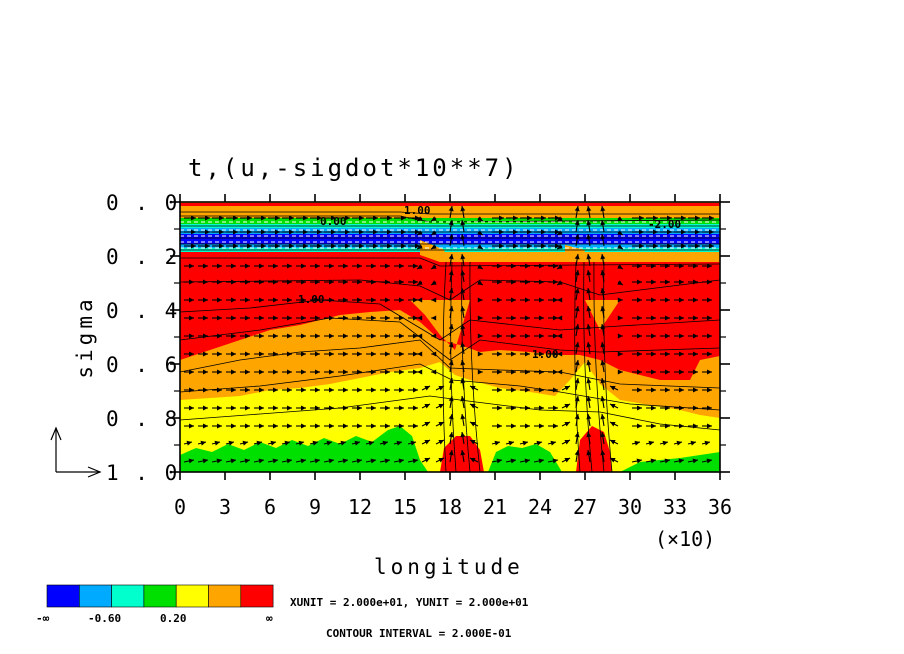  What do you see at coordinates (104, 618) in the screenshot?
I see `colorbar-label-neg060: -0.60` at bounding box center [104, 618].